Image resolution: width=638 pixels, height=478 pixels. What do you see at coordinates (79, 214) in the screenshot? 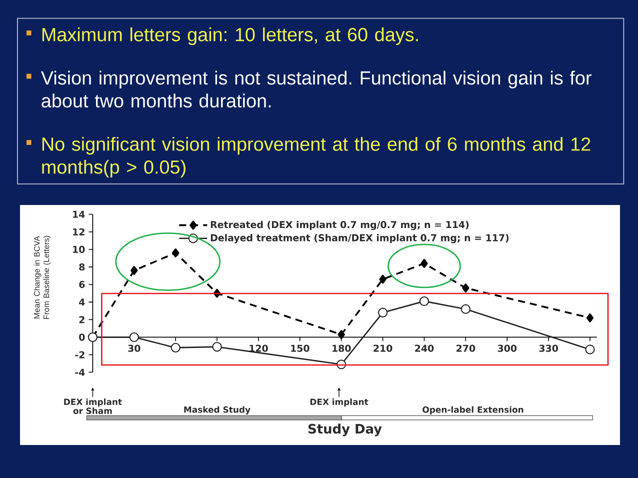
I see `y-tick-label: 14` at bounding box center [79, 214].